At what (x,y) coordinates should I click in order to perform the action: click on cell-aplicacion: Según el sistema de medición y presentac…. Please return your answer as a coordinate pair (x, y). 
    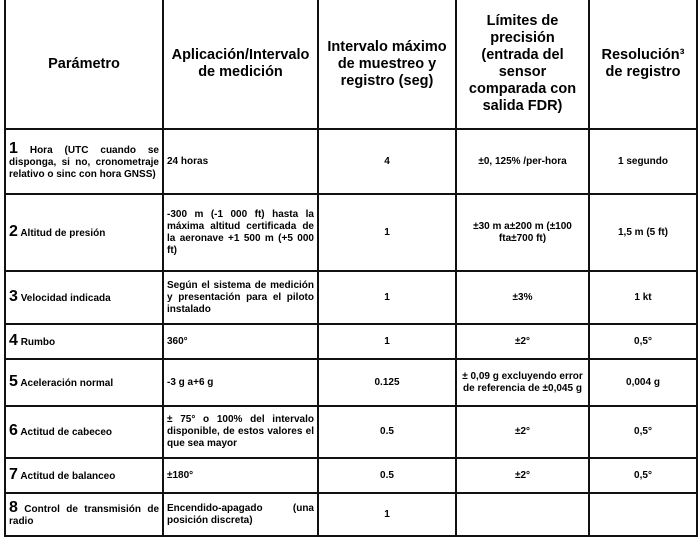
    Looking at the image, I should click on (240, 297).